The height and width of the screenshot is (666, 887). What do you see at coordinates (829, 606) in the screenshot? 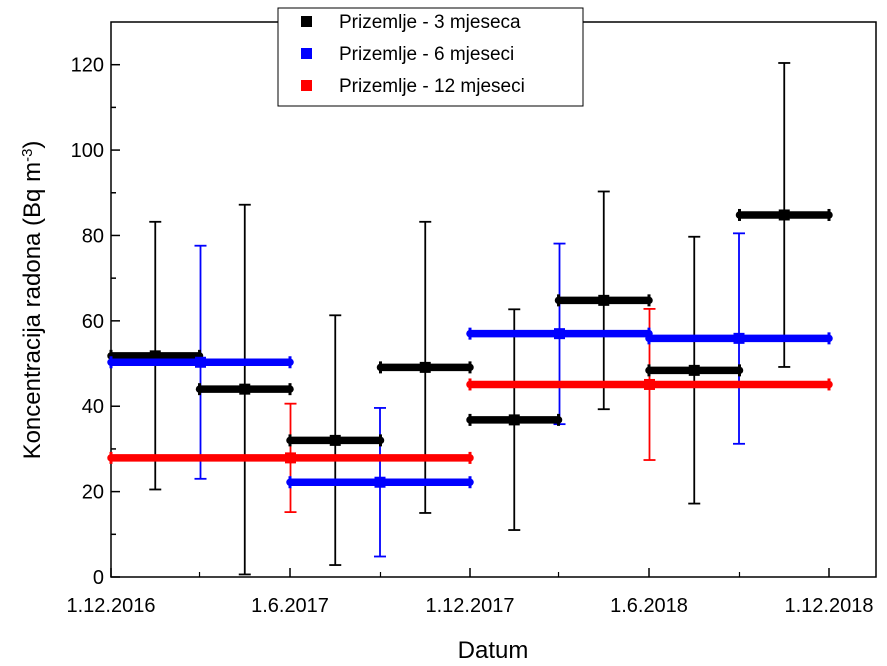
I see `x-tick-label: 1.12.2018` at bounding box center [829, 606].